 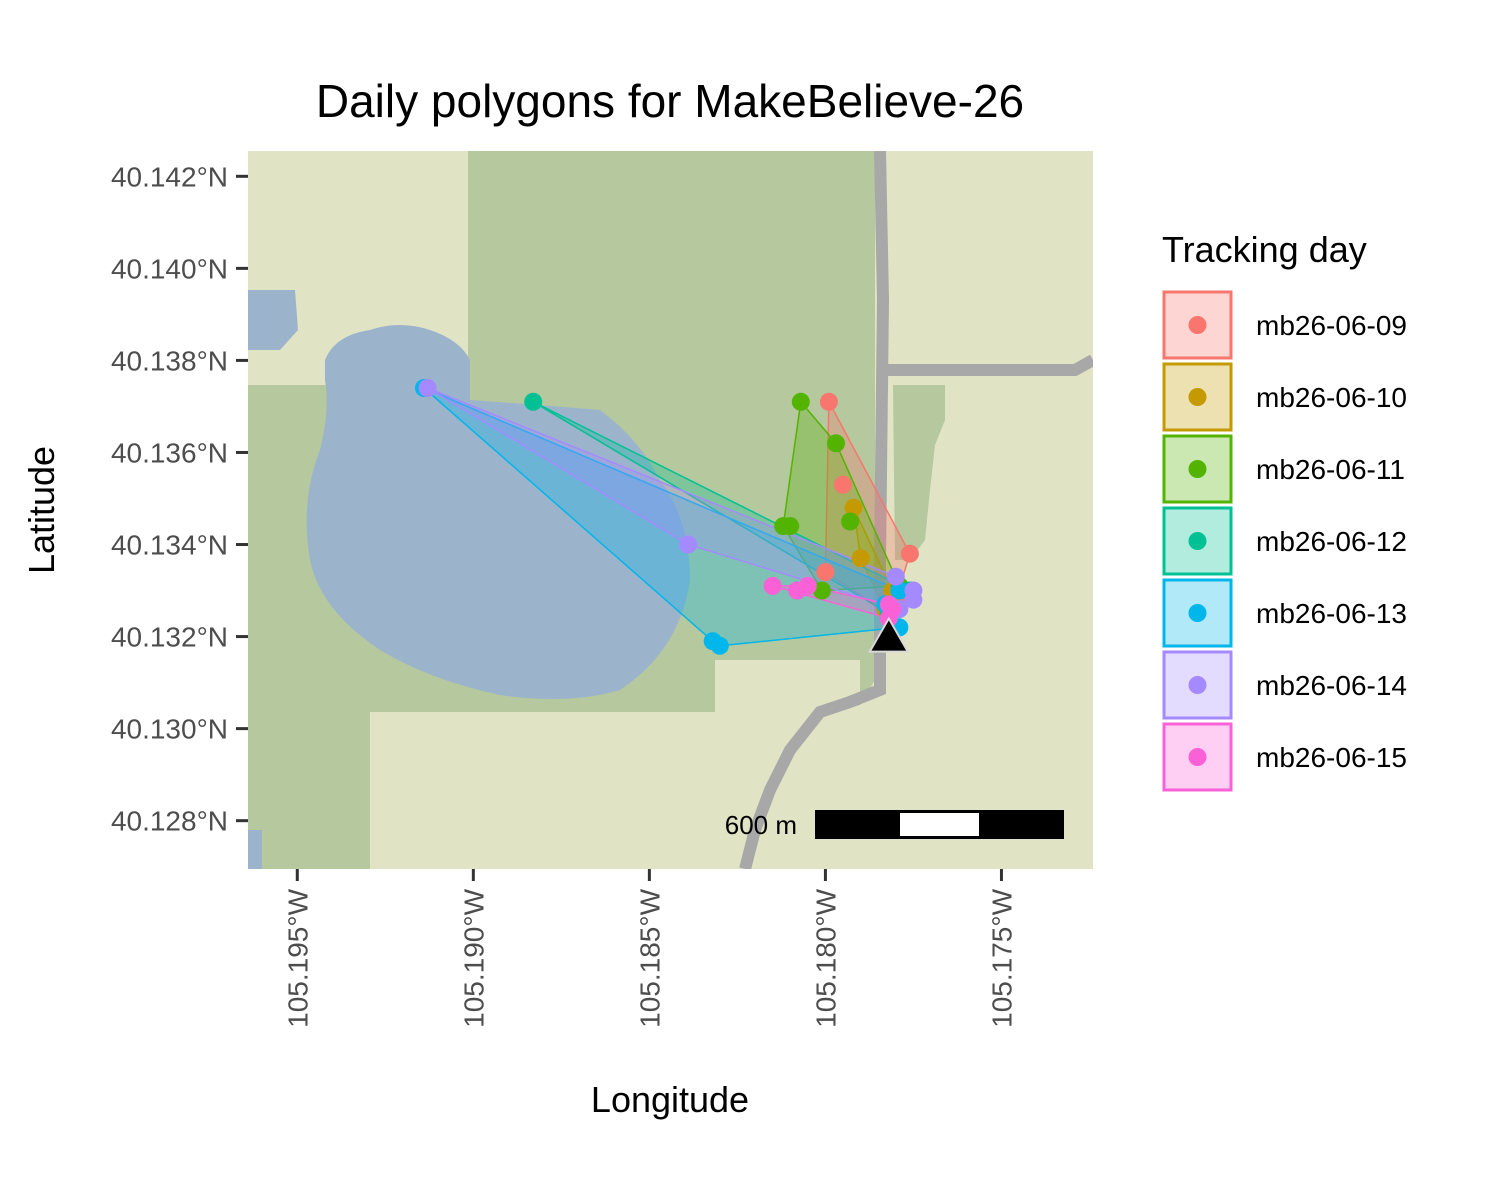 What do you see at coordinates (169, 268) in the screenshot?
I see `y-tick-label-1: 40.140°N` at bounding box center [169, 268].